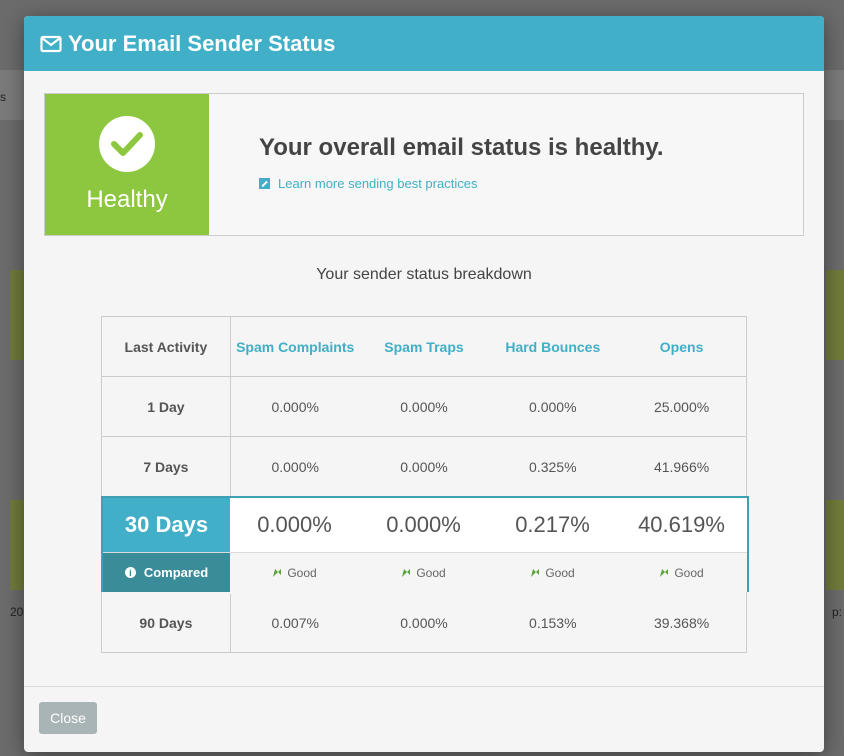 This screenshot has width=844, height=756. Describe the element at coordinates (424, 43) in the screenshot. I see `modal-header: Your Email Sender Status` at that location.